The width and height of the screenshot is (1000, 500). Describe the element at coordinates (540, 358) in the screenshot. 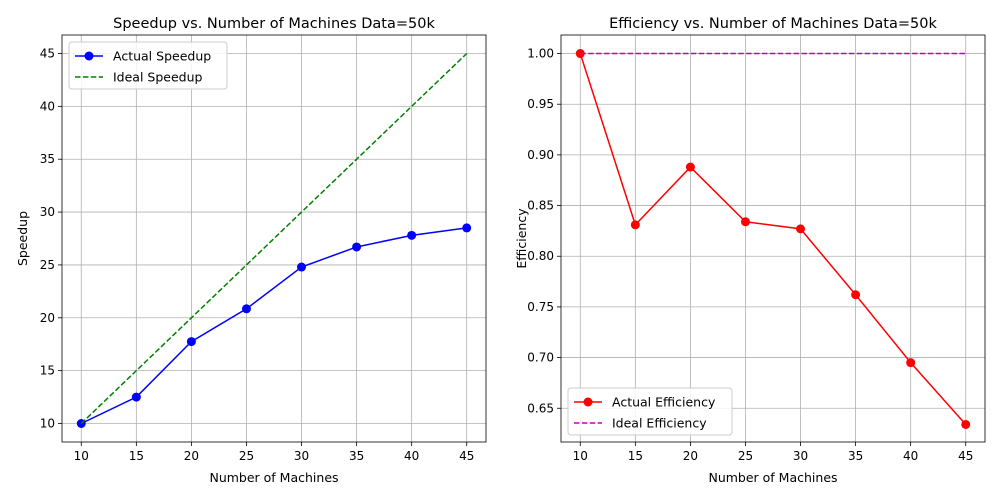

I see `y-tick-label: 0.70` at that location.